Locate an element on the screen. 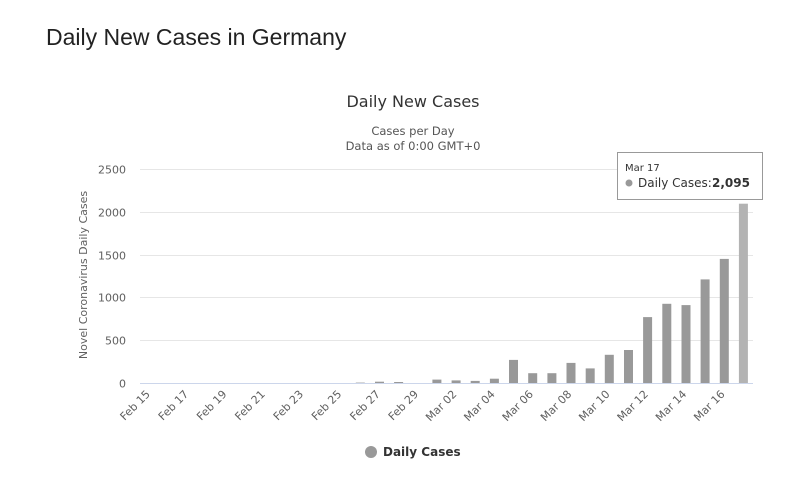 The image size is (791, 490). x-tick-label: Mar 10 is located at coordinates (594, 406).